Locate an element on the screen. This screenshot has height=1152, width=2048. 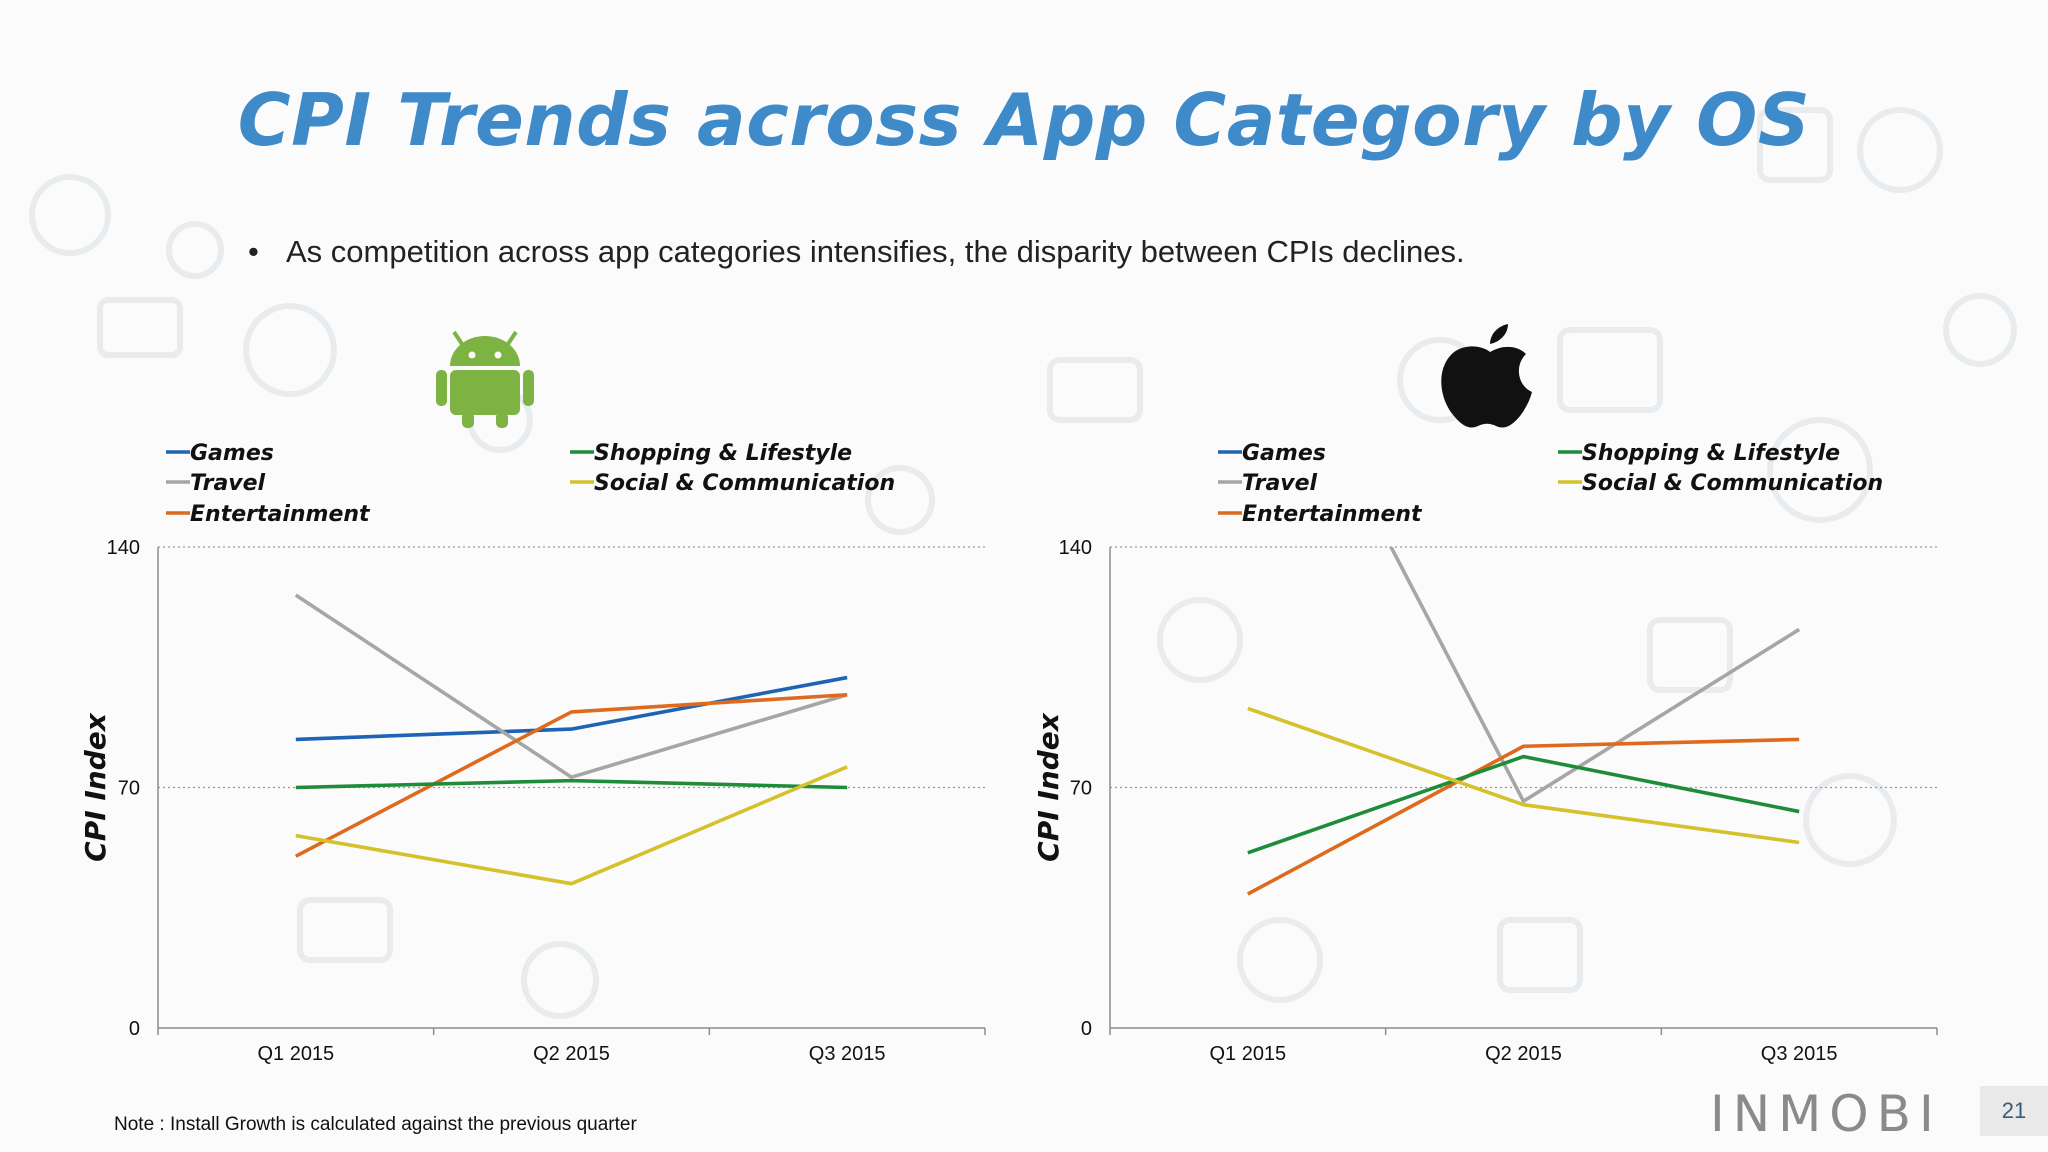
inmobi-logo: INMOBI is located at coordinates (1826, 1114).